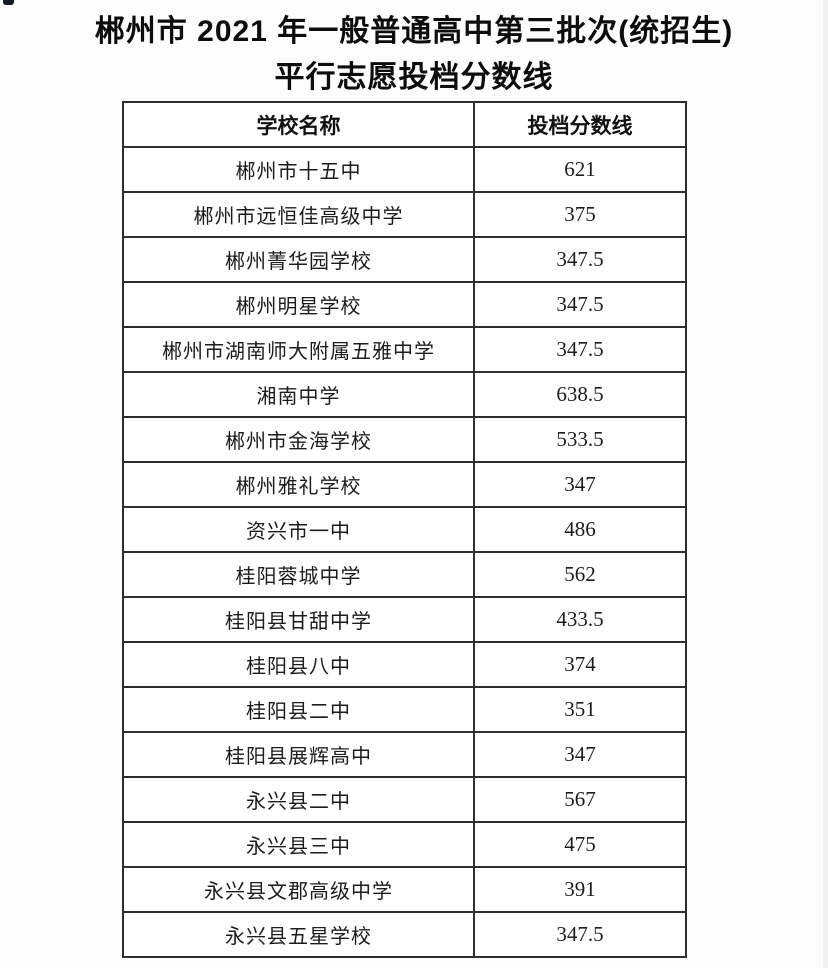 The width and height of the screenshot is (828, 968). What do you see at coordinates (298, 709) in the screenshot?
I see `school-name-cell: 桂阳县二中` at bounding box center [298, 709].